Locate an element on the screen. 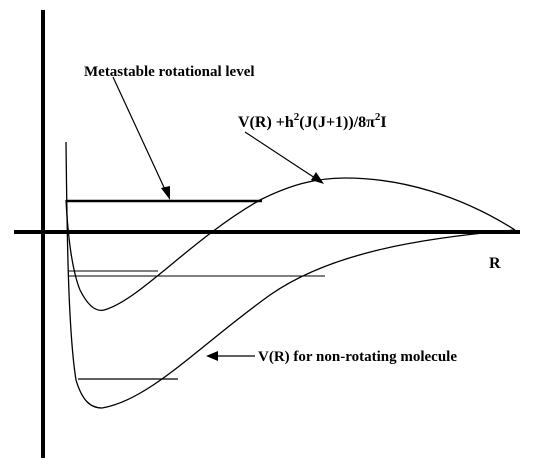  nonrotating-label: V(R) for non-rotating molecule is located at coordinates (357, 357).